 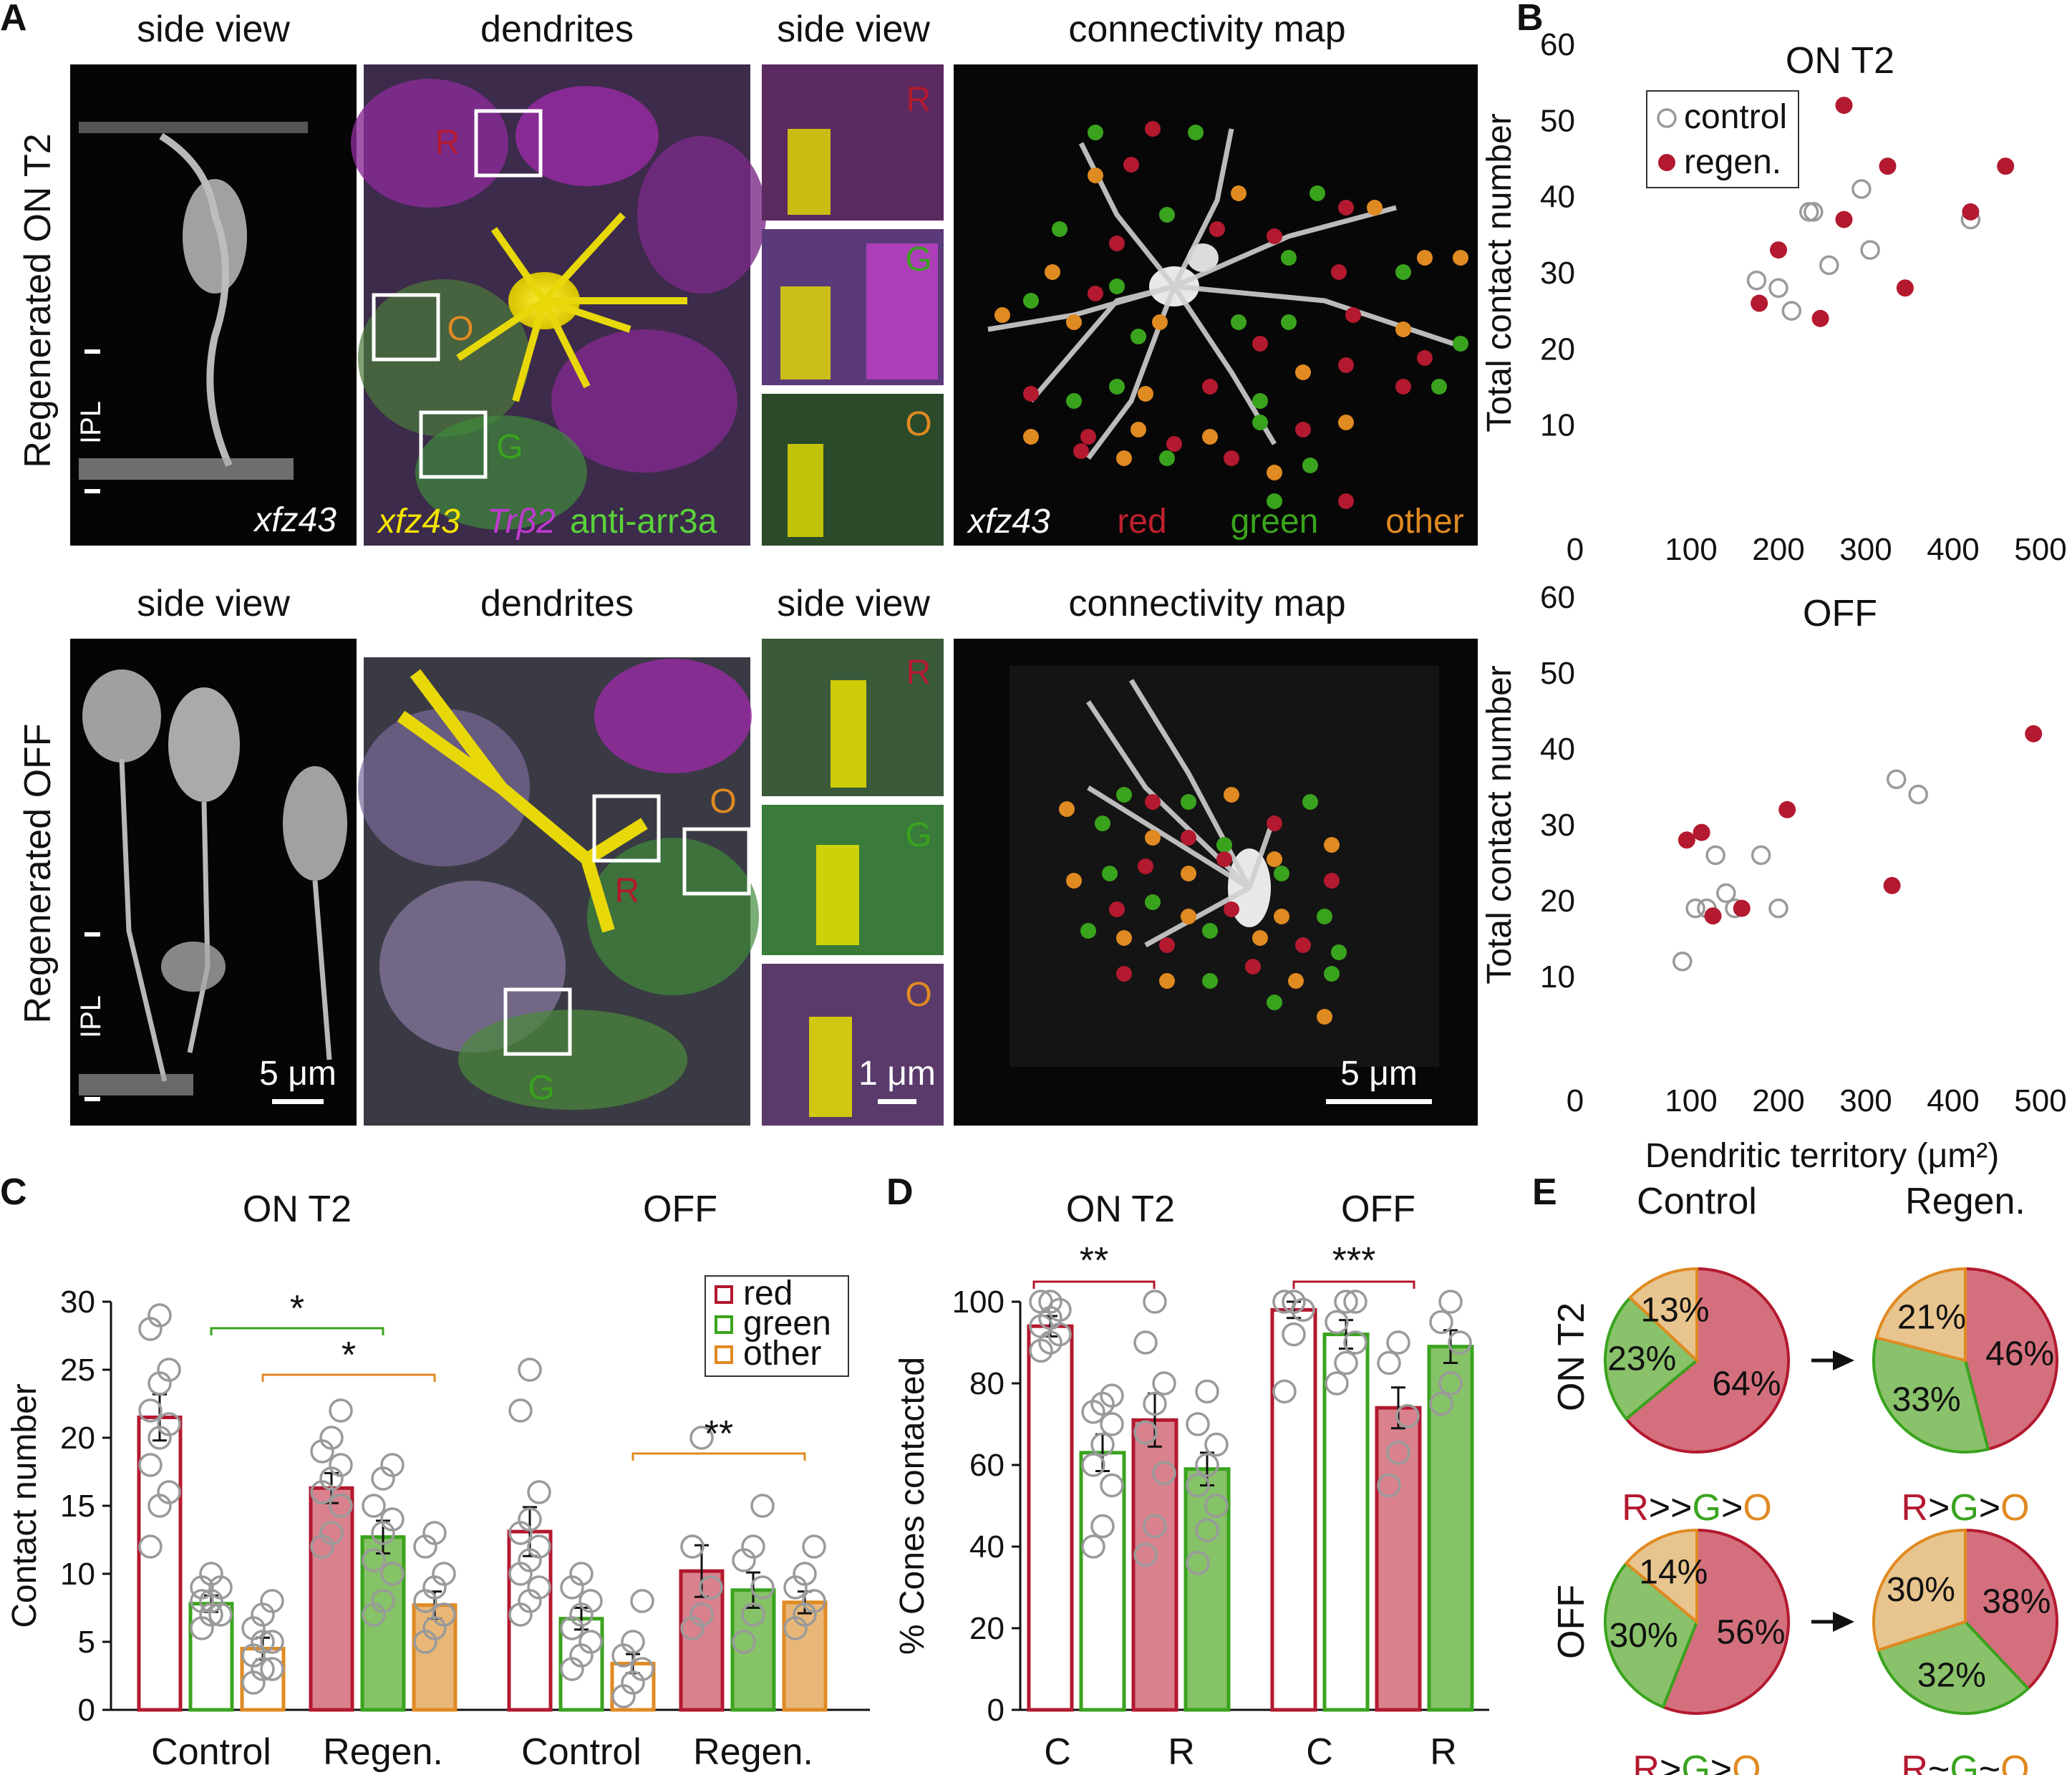 I want to click on col-header-side-view-1: side view, so click(x=213, y=29).